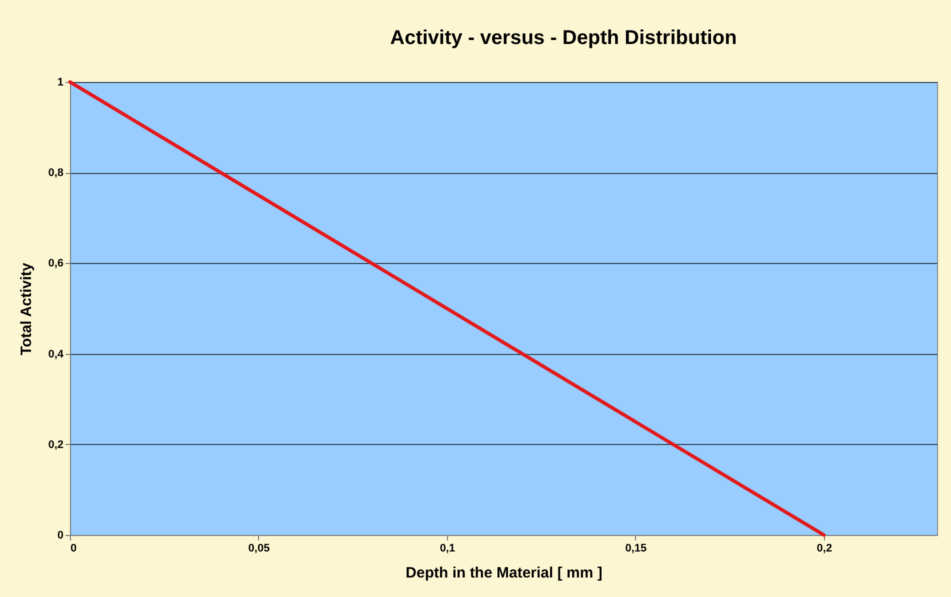  Describe the element at coordinates (824, 548) in the screenshot. I see `x-tick-label: 0,2` at that location.